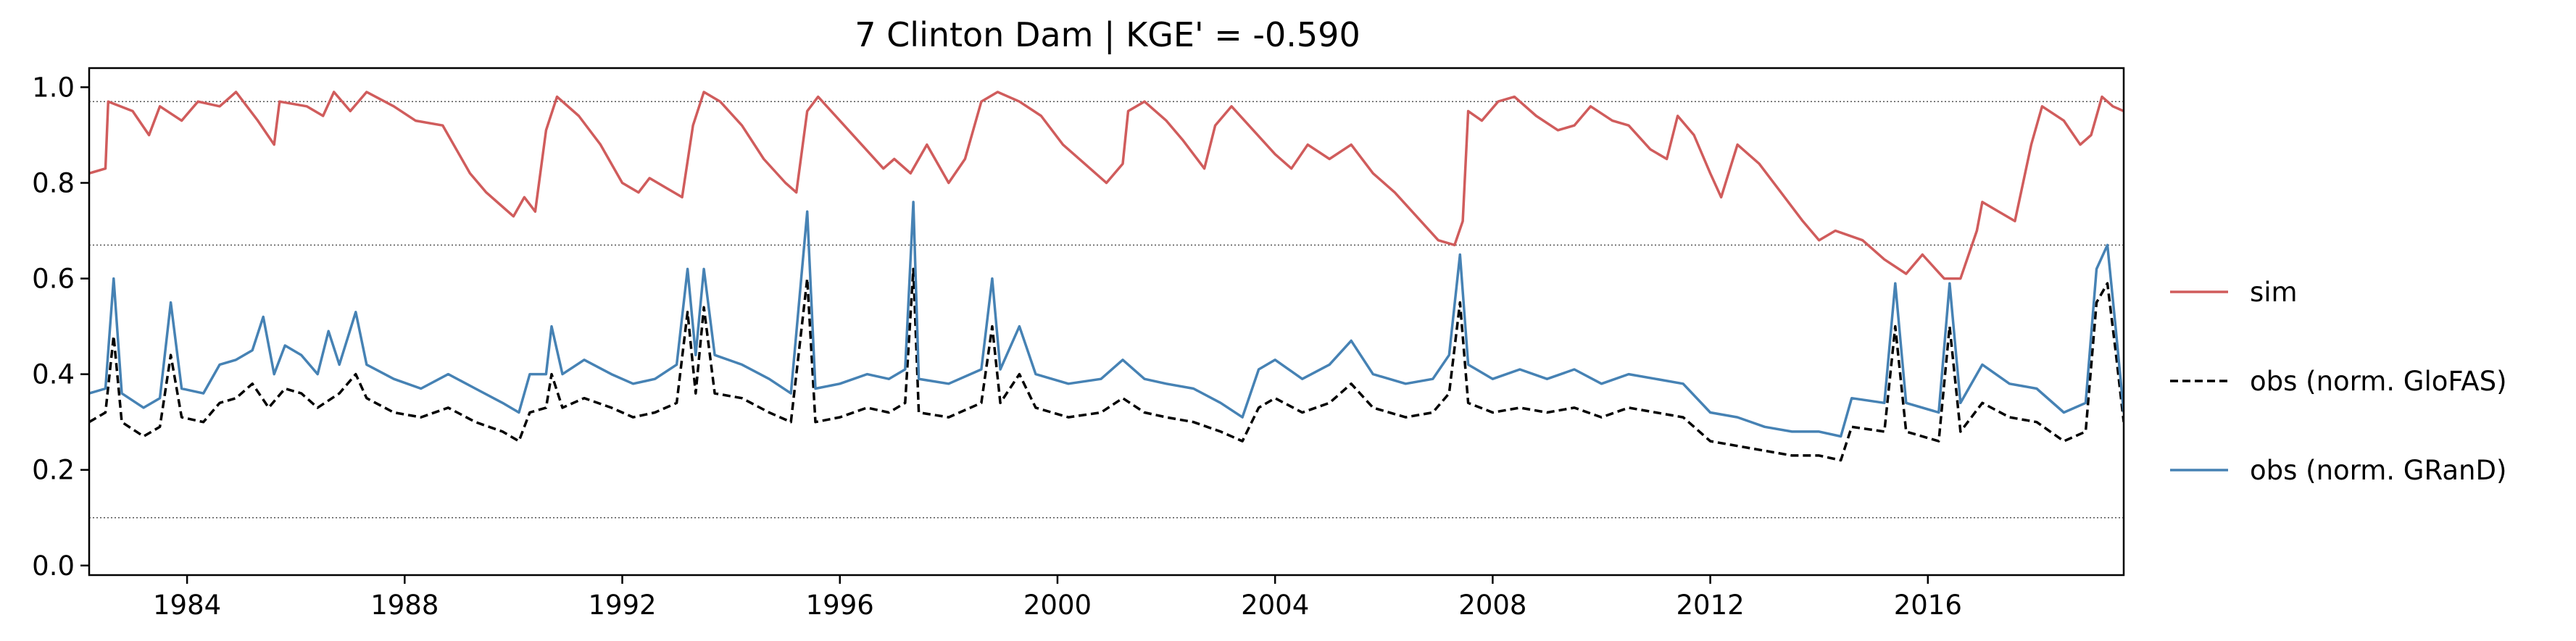  I want to click on y-tick-label: 0.6, so click(53, 280).